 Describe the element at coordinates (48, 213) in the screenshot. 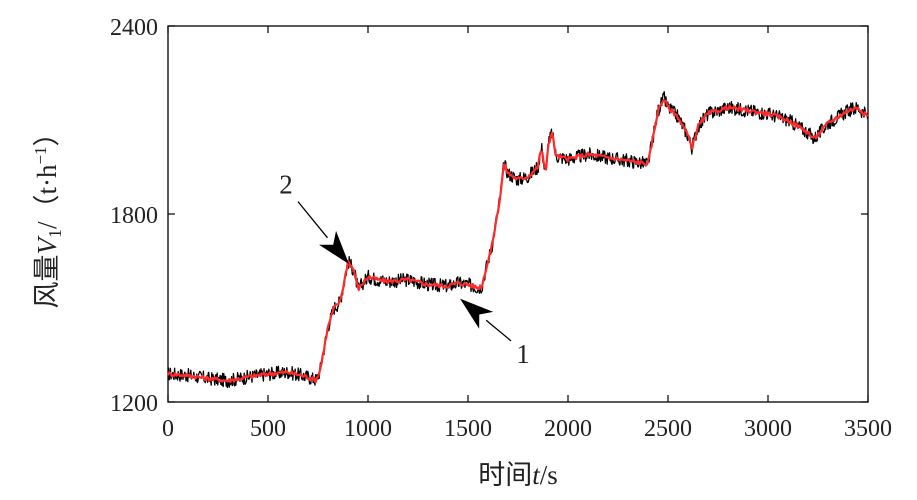

I see `y-axis-label: 风量V1/（t·h−1）` at that location.